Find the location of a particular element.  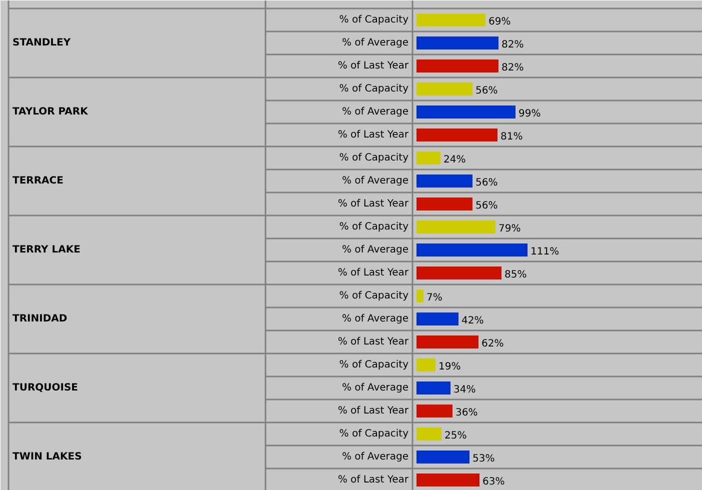

y-tick-label: TURQUOISE is located at coordinates (45, 388).